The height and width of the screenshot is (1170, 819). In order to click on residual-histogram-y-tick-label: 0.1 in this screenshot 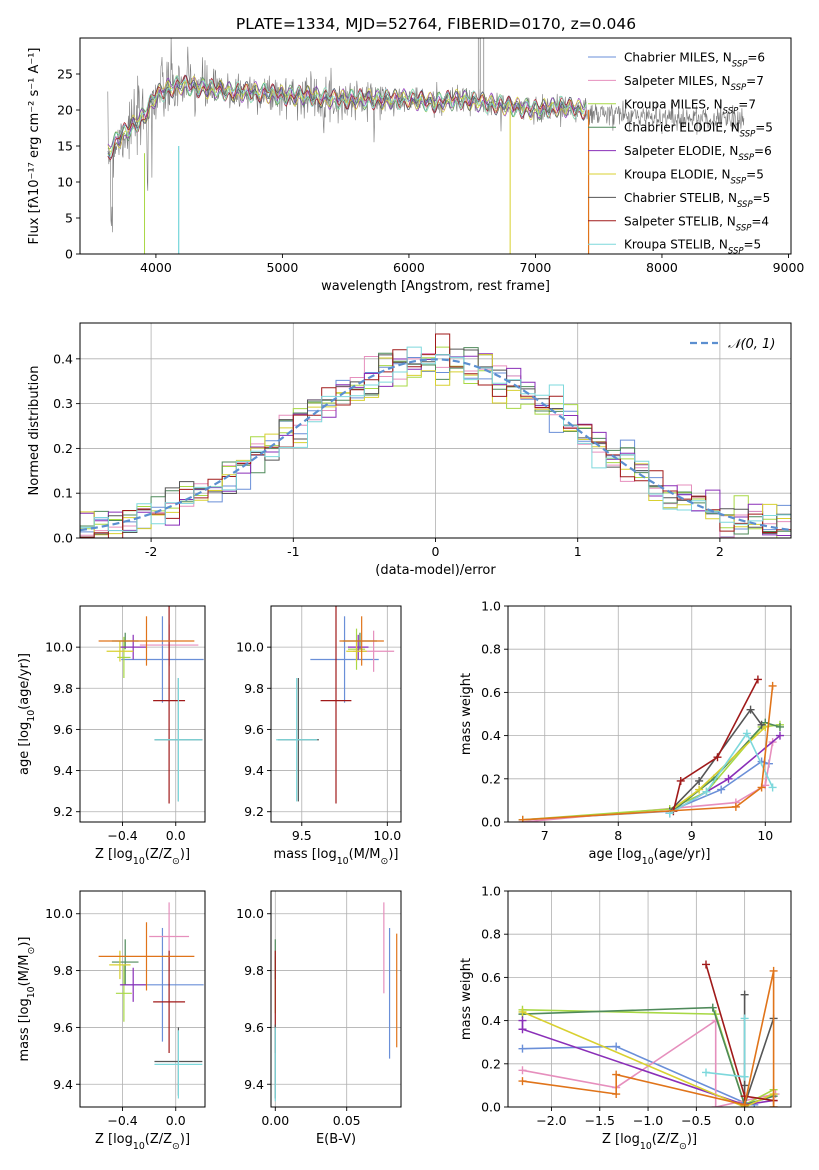, I will do `click(63, 493)`.